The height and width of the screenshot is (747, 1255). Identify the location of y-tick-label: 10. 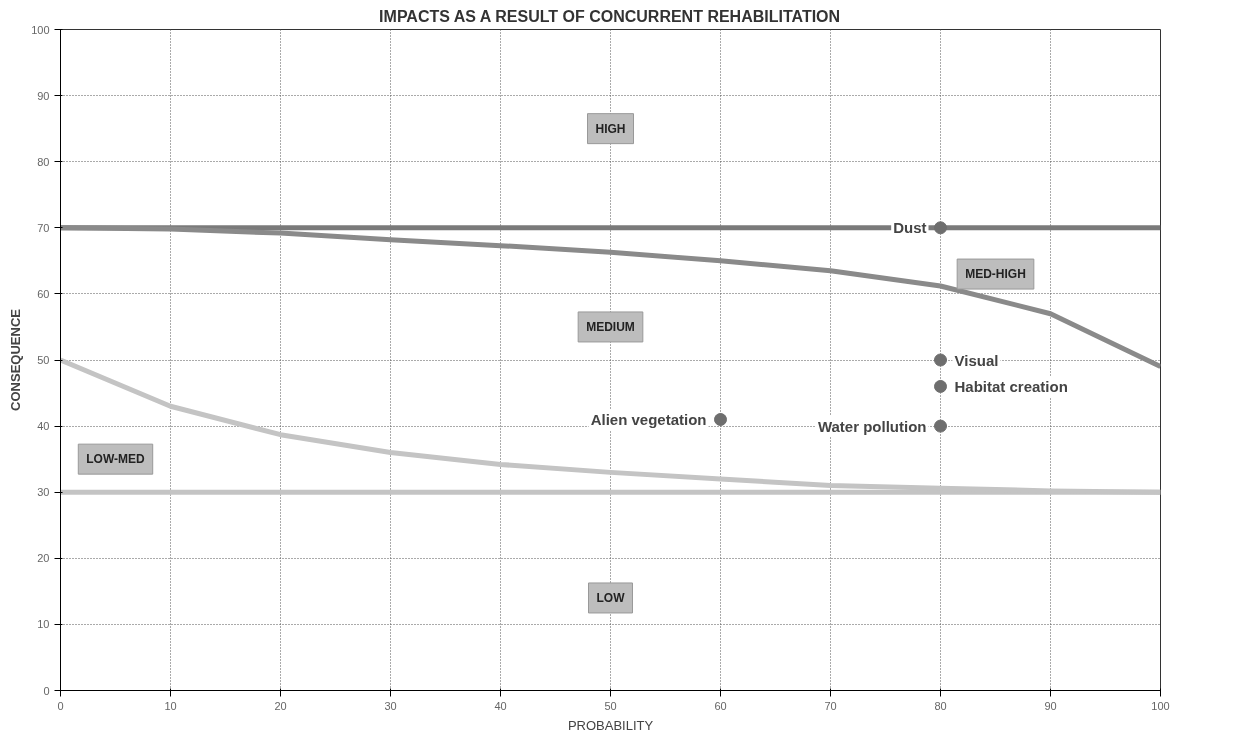
(43, 624).